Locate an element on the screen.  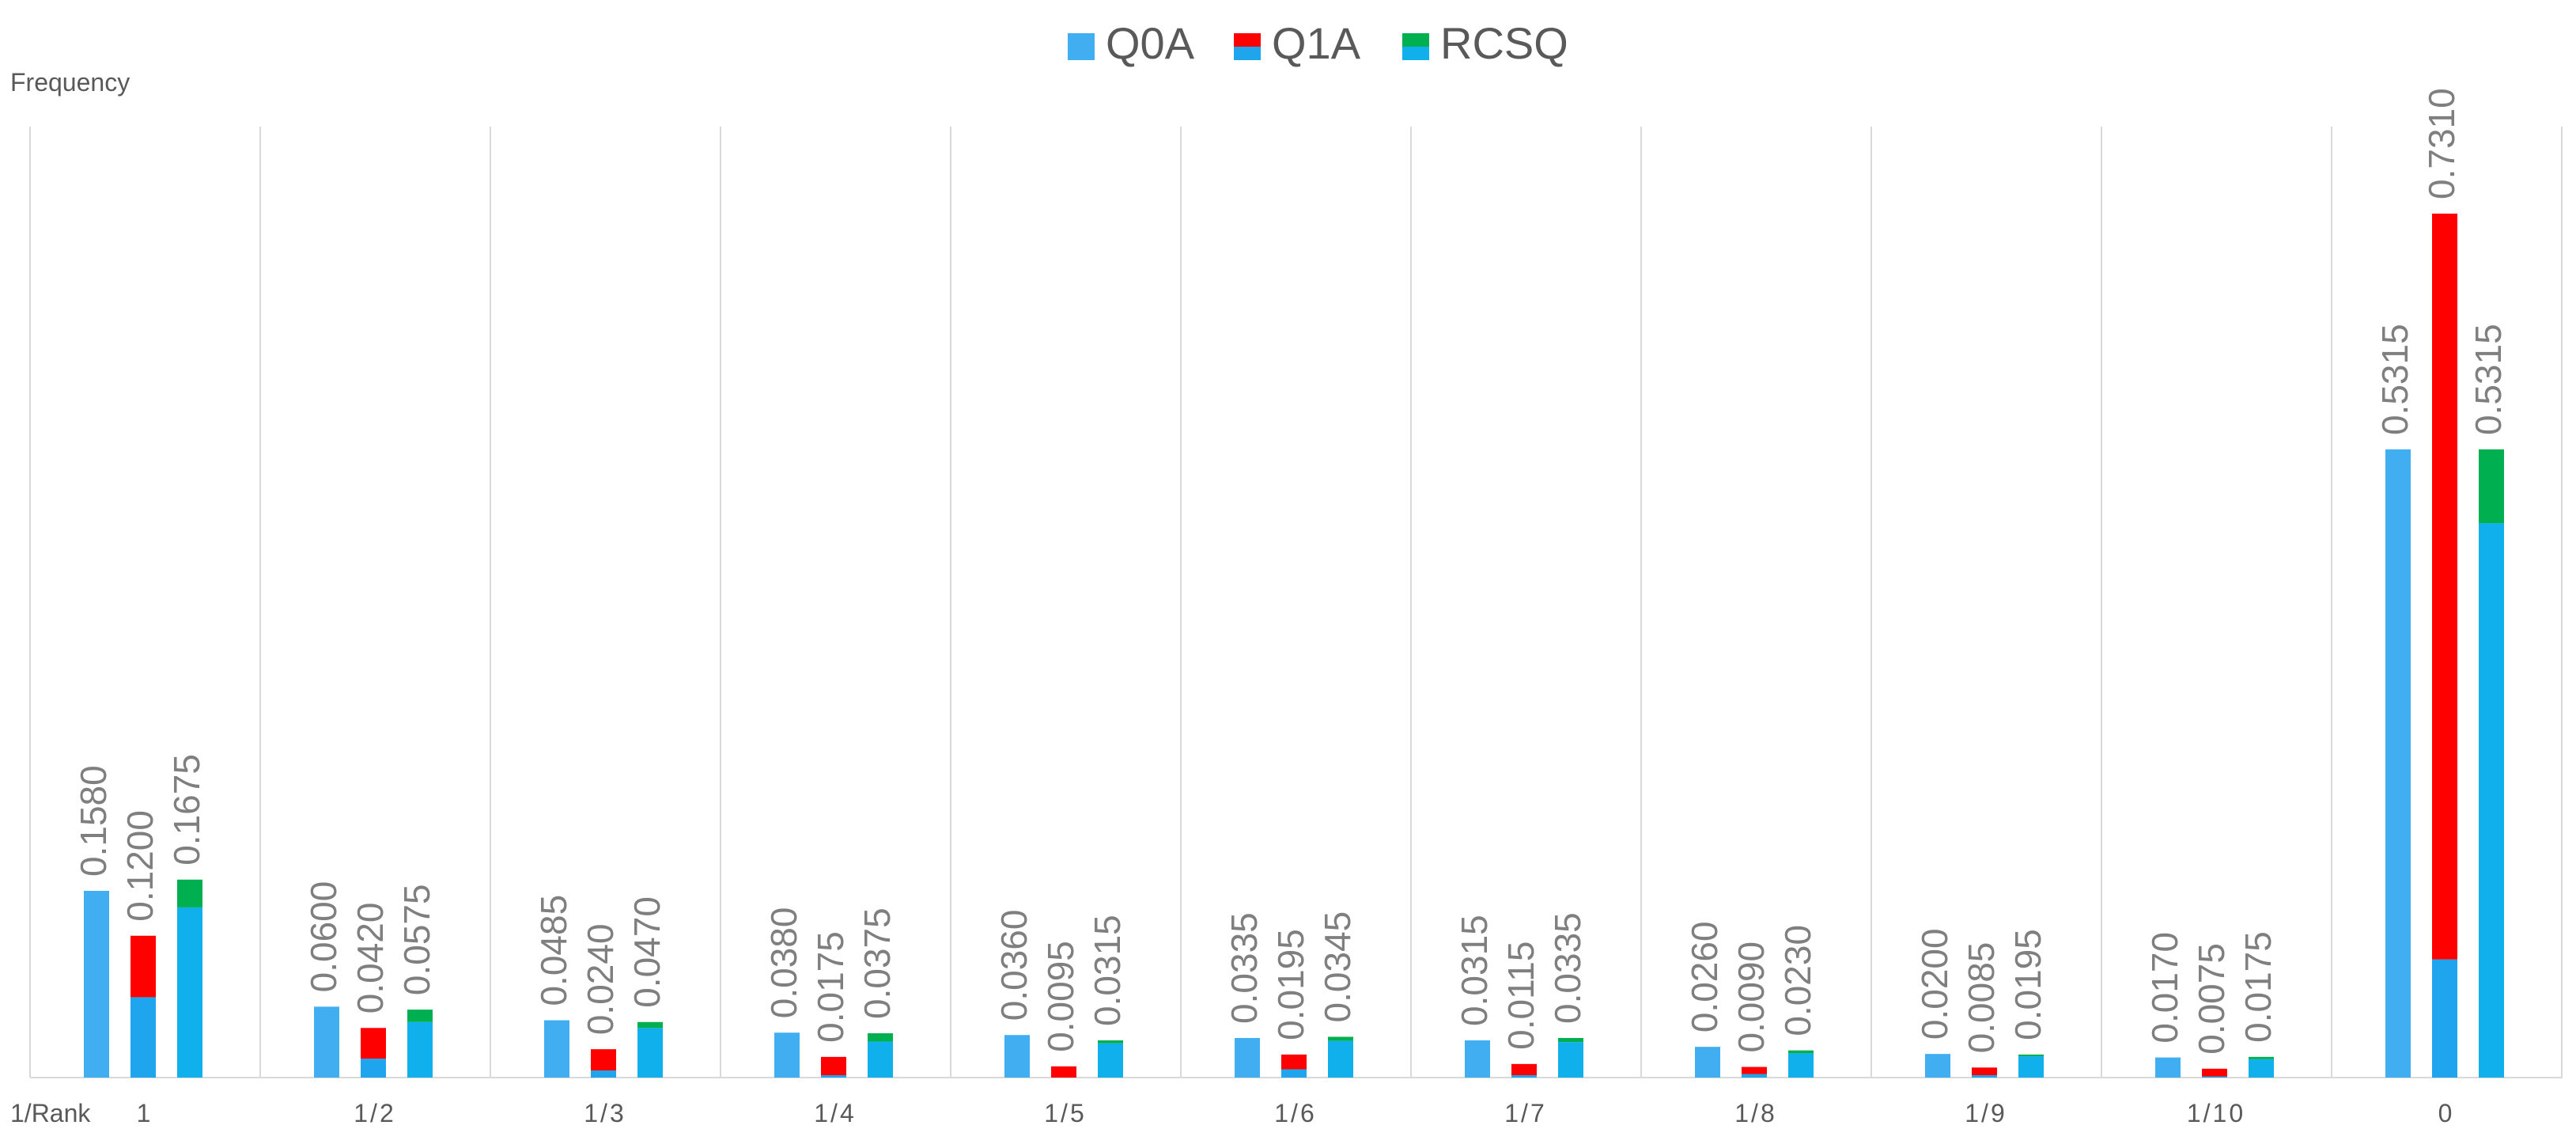
x-tick-label: 1/3 is located at coordinates (605, 1113).